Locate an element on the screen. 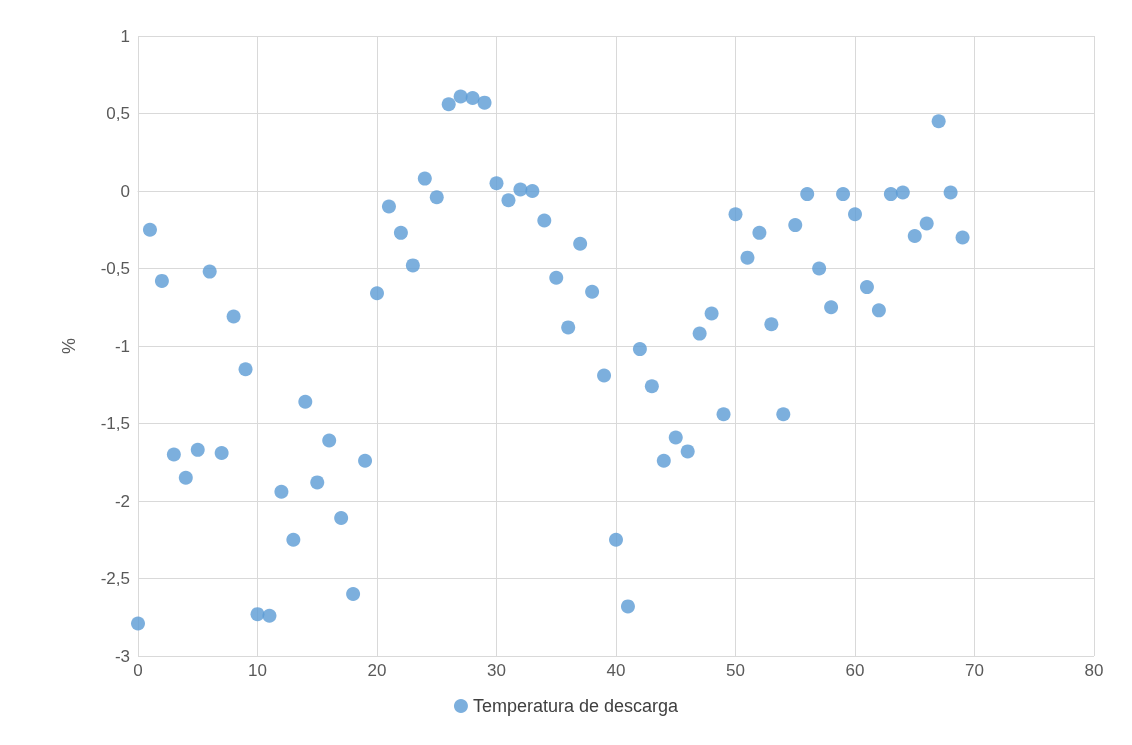 This screenshot has width=1132, height=745. y-tick-label: -3 is located at coordinates (122, 656).